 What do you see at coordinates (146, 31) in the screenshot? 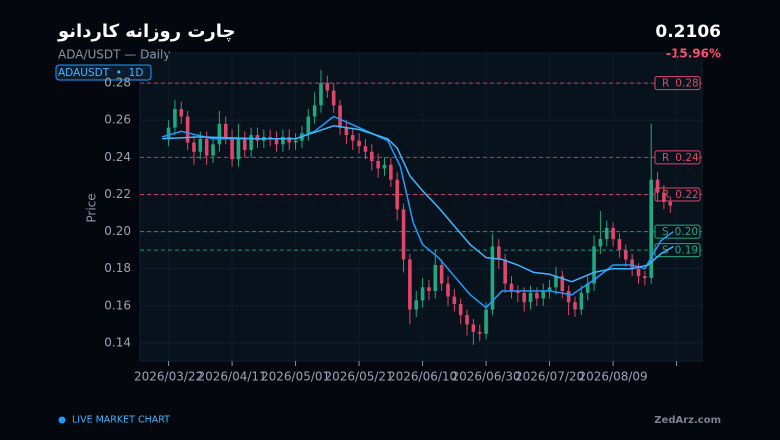
I see `title: چارت روزانه کاردانو` at bounding box center [146, 31].